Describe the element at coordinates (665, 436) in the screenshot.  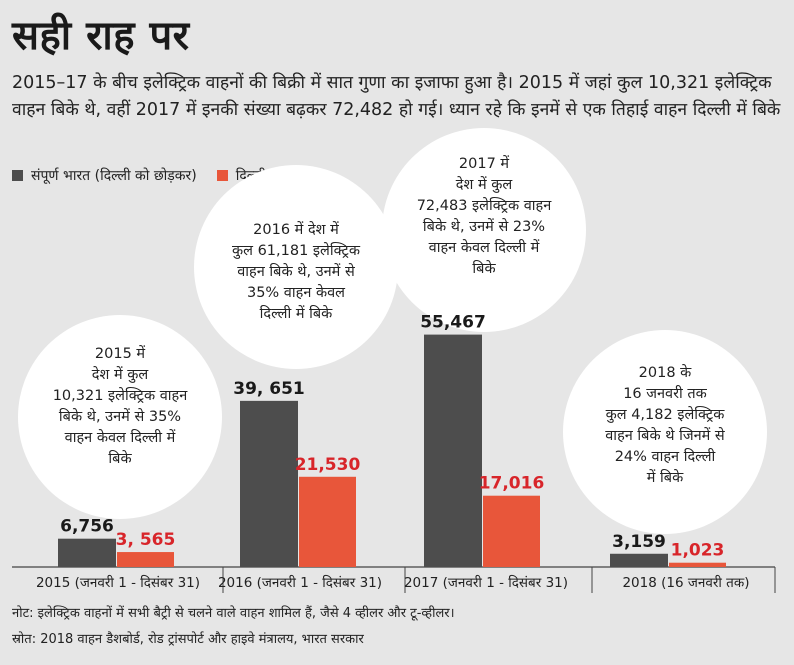
I see `annotation-line: वाहन बिके थे जिनमें से` at that location.